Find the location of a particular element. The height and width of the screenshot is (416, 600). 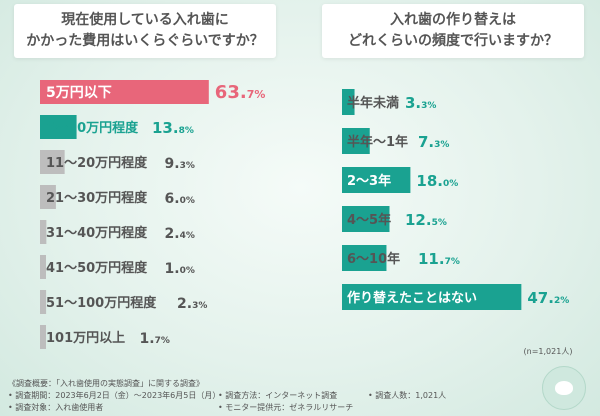

bear-icon is located at coordinates (564, 388).